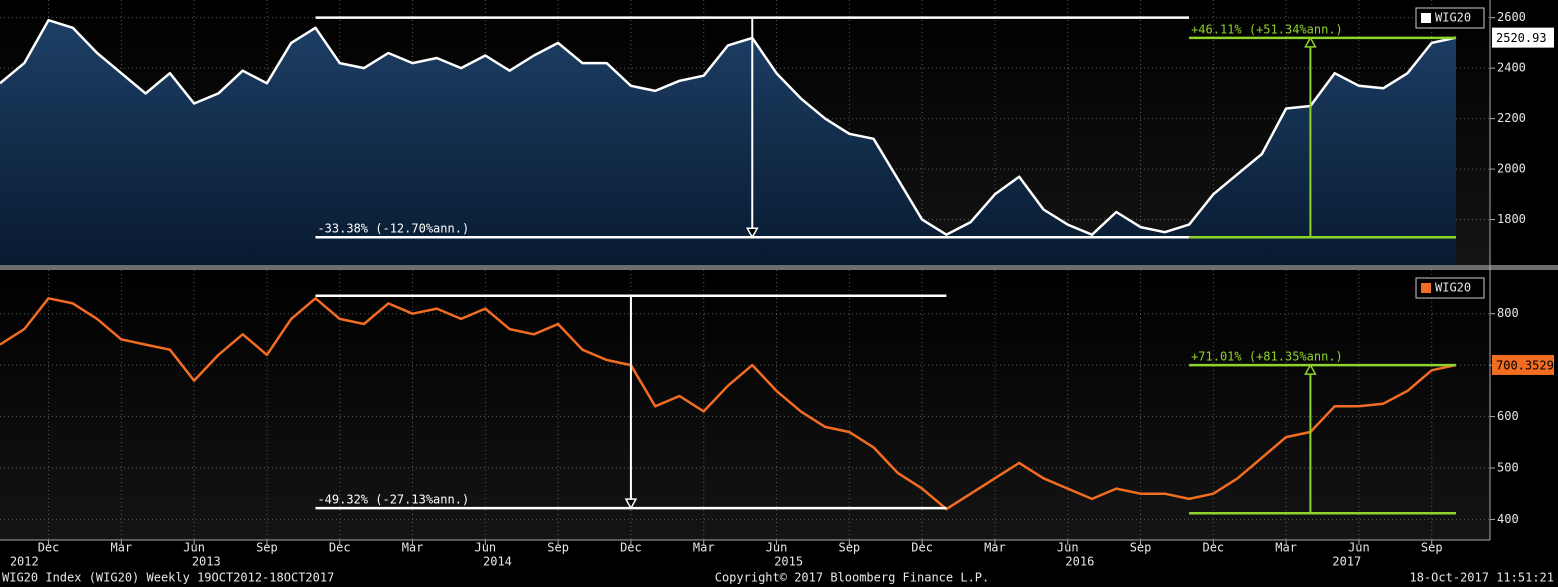 The image size is (1558, 587). What do you see at coordinates (779, 267) in the screenshot?
I see `panel-separator` at bounding box center [779, 267].